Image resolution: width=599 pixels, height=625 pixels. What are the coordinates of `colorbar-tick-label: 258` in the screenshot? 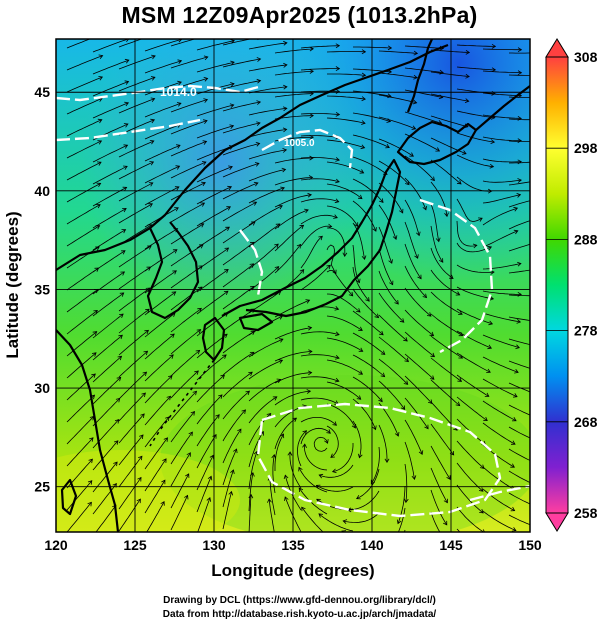 It's located at (586, 513).